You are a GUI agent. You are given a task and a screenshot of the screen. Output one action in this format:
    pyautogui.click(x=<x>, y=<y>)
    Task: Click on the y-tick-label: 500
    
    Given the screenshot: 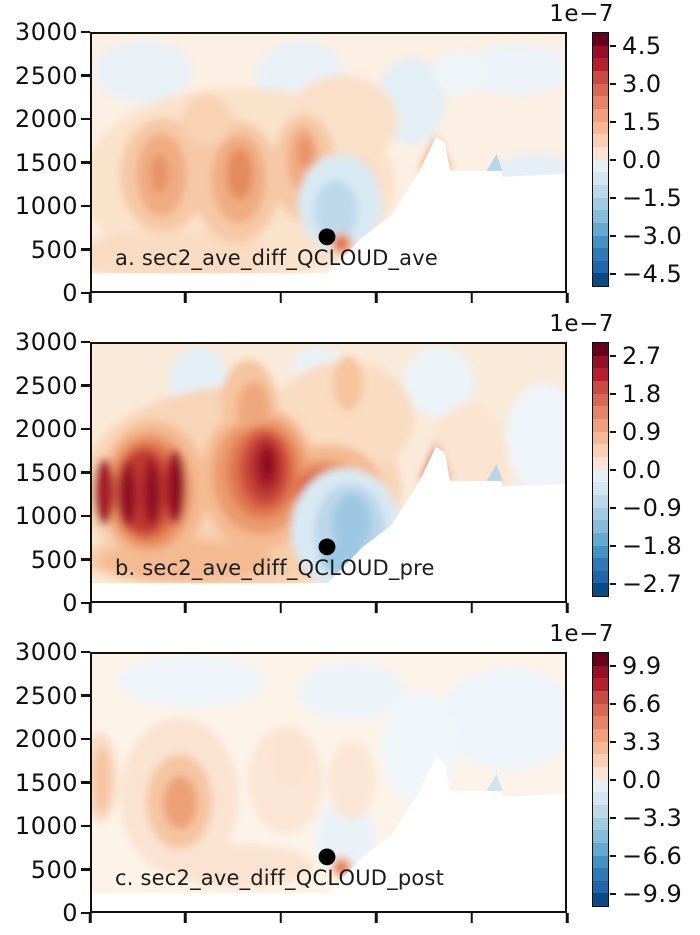 What is the action you would take?
    pyautogui.click(x=54, y=249)
    